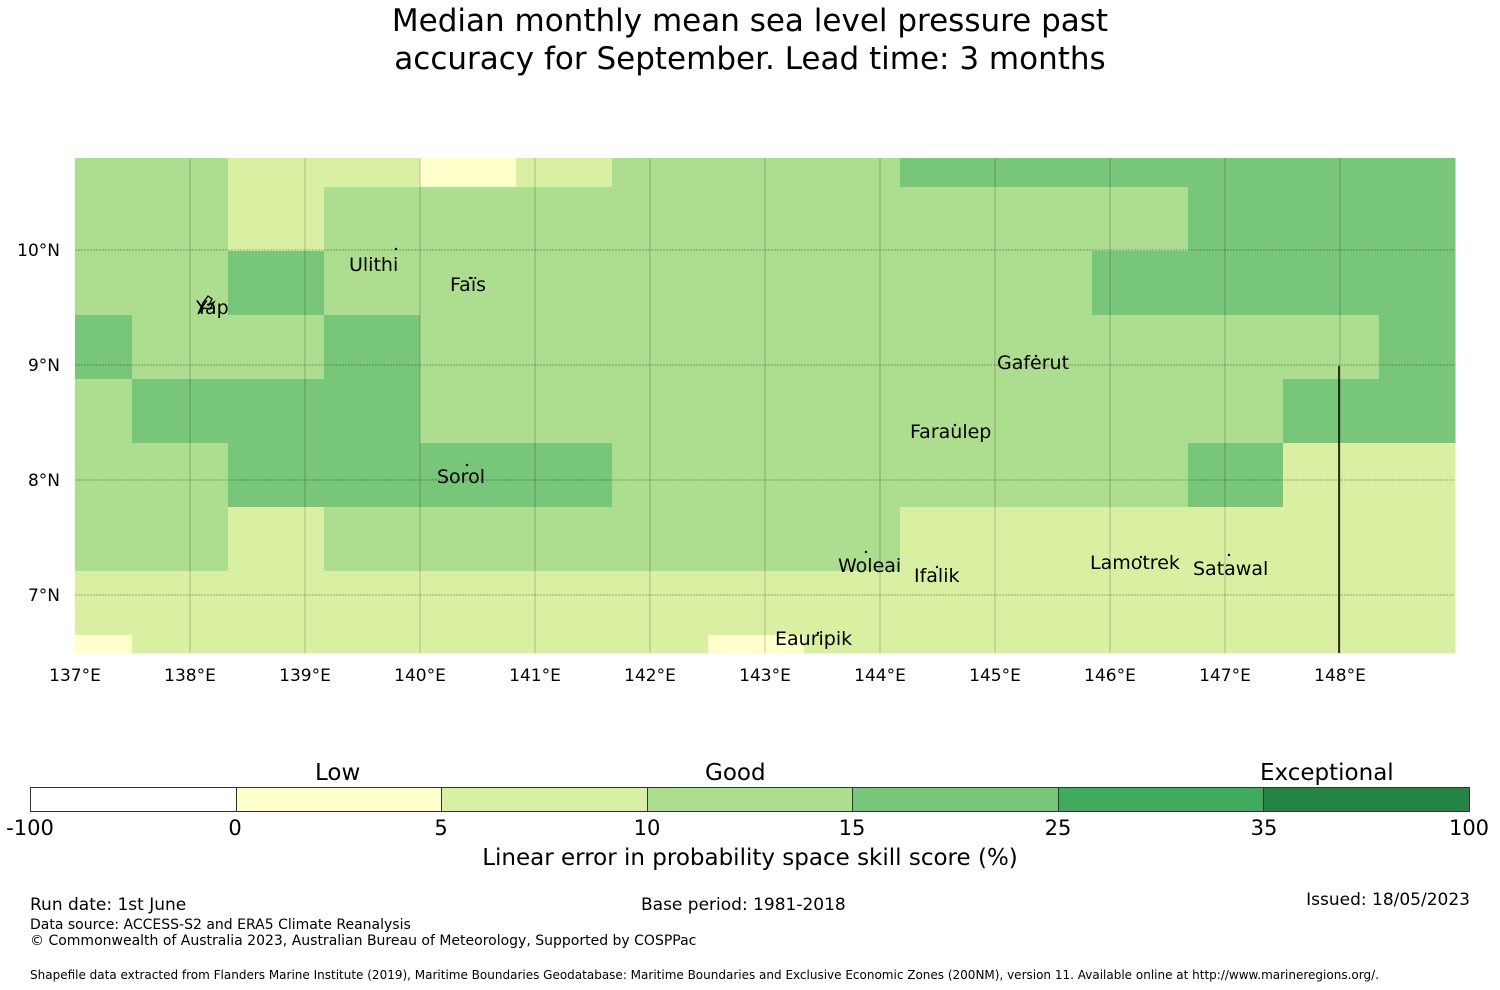  Describe the element at coordinates (650, 676) in the screenshot. I see `lon-tick-label: 142°E` at that location.